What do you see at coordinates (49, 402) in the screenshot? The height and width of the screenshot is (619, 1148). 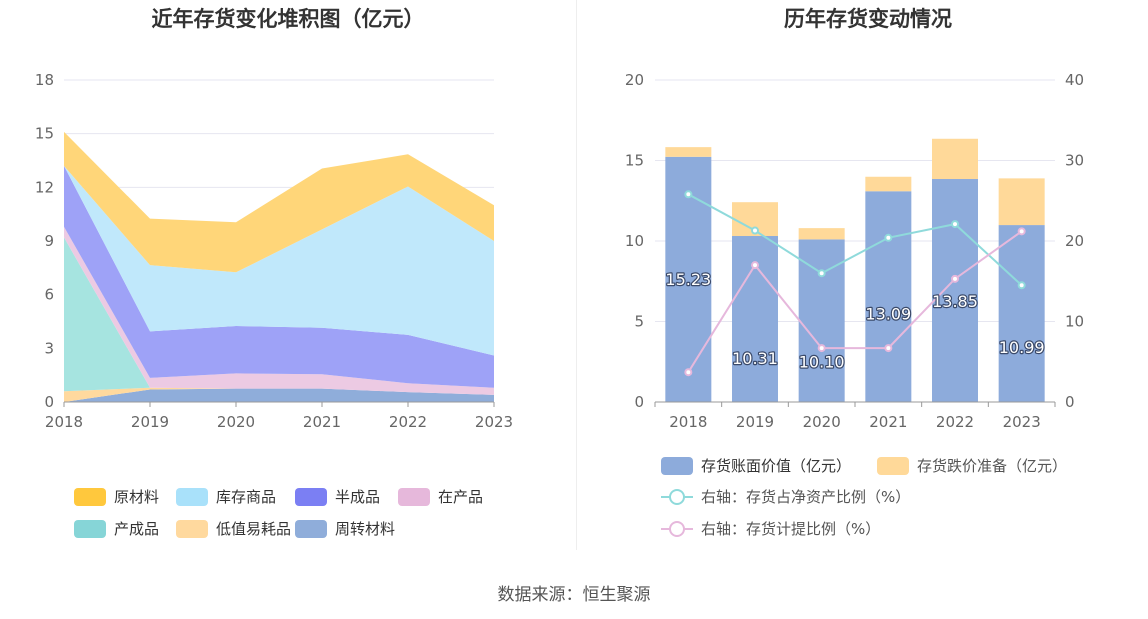 I see `y-tick-label: 0` at bounding box center [49, 402].